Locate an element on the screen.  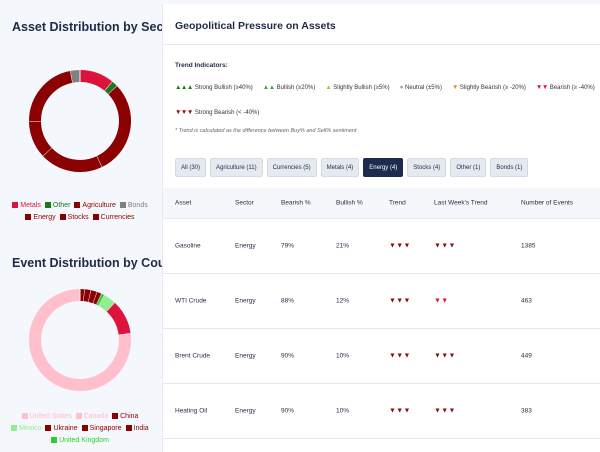
event-legend-label: Ukraine is located at coordinates (65, 428).